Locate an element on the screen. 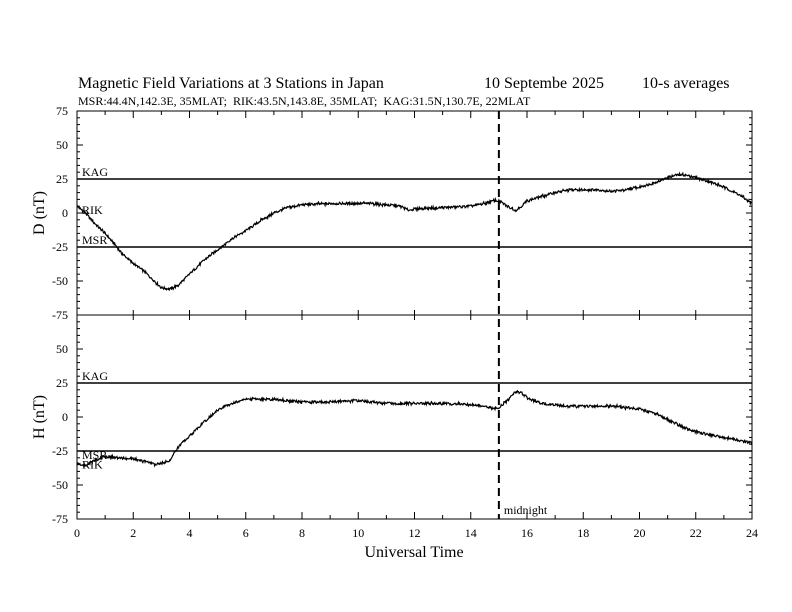  x-tick-label: 12 is located at coordinates (415, 533).